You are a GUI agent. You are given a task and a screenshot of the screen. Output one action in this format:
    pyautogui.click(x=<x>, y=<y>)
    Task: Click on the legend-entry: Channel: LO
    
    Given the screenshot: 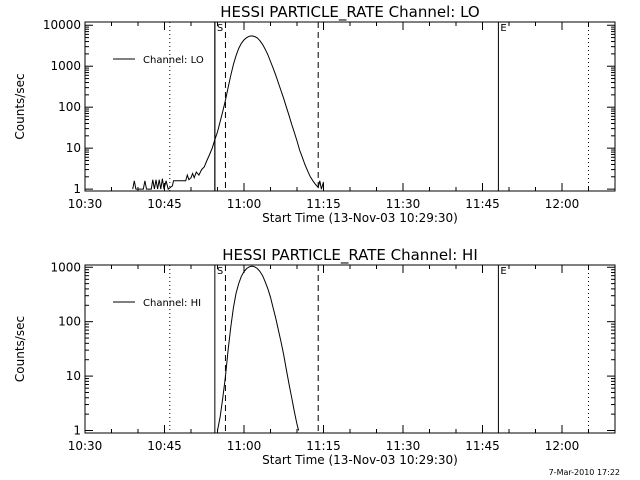 What is the action you would take?
    pyautogui.click(x=173, y=60)
    